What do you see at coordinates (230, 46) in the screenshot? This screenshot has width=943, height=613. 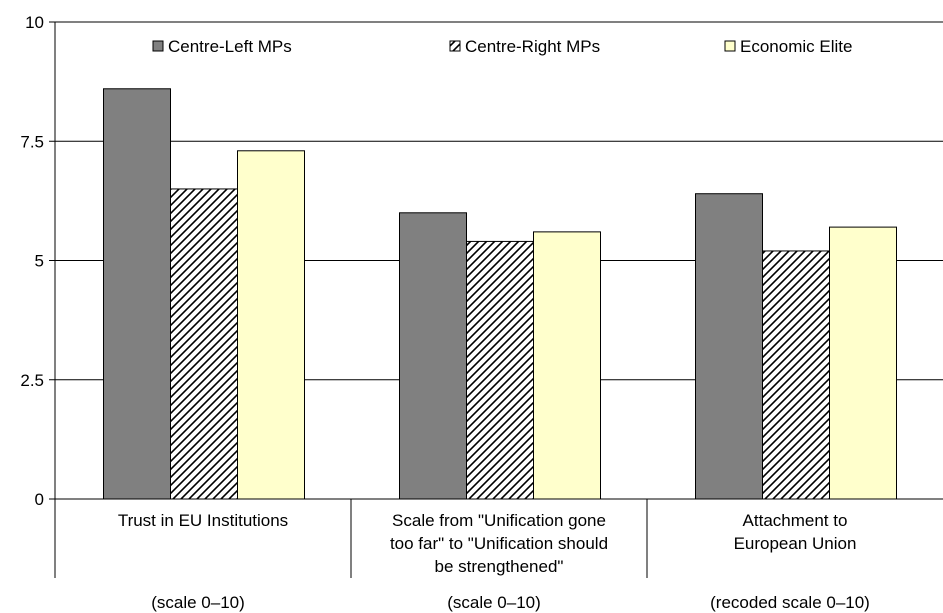 I see `legend-label: Centre-Left MPs` at bounding box center [230, 46].